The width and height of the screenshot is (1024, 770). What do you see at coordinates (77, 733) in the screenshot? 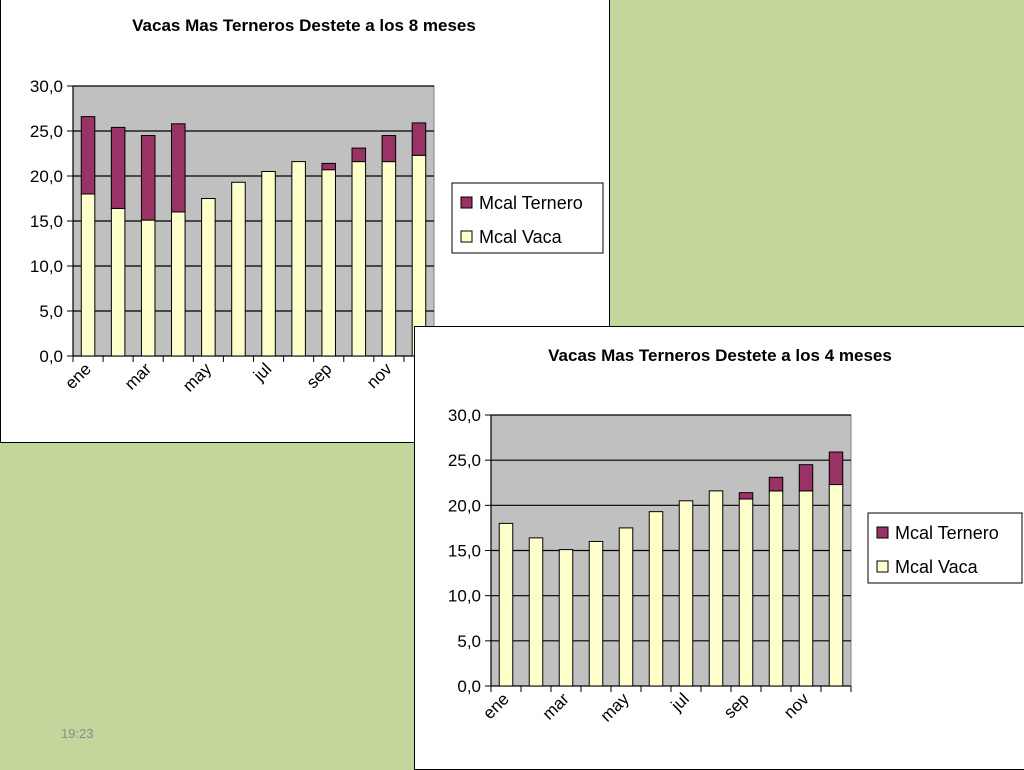
I see `slide-time: 19:23` at bounding box center [77, 733].